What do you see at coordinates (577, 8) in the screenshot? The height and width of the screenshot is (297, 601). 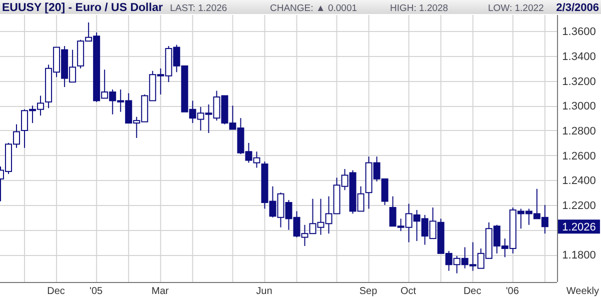 I see `text: 2/3/2006` at bounding box center [577, 8].